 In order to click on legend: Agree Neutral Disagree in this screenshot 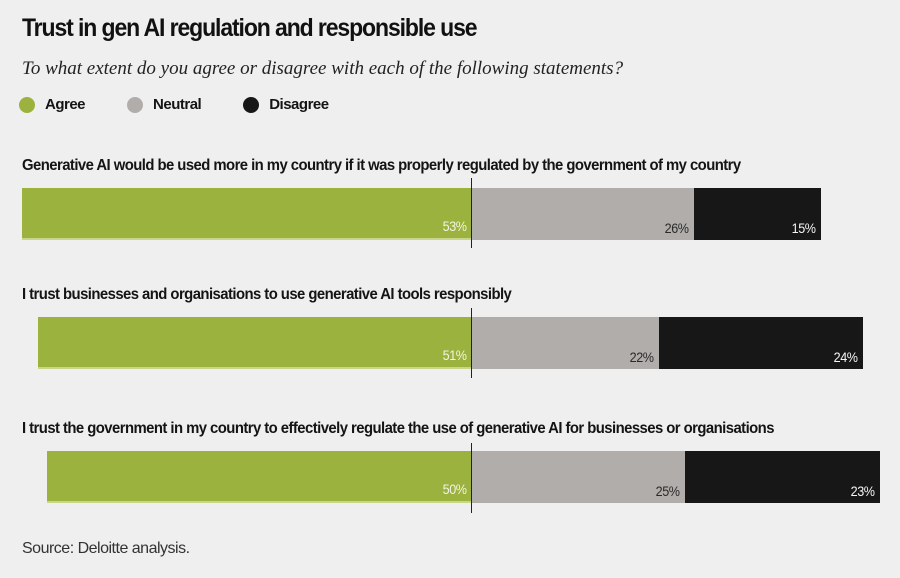, I will do `click(195, 104)`.